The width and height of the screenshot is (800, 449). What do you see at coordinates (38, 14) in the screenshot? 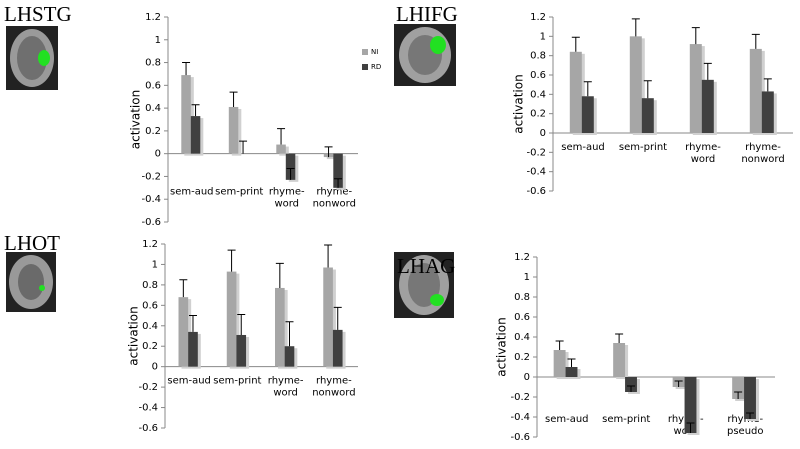
I see `chart-title: LHSTG` at bounding box center [38, 14].